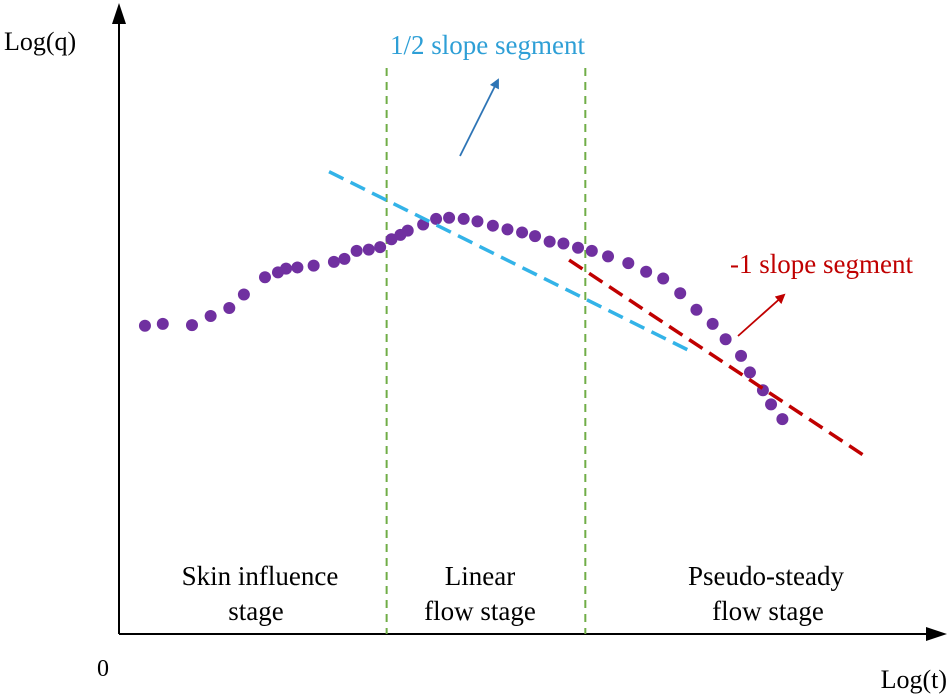 The height and width of the screenshot is (696, 950). Describe the element at coordinates (487, 45) in the screenshot. I see `half-slope-label: 1/2 slope segment` at that location.